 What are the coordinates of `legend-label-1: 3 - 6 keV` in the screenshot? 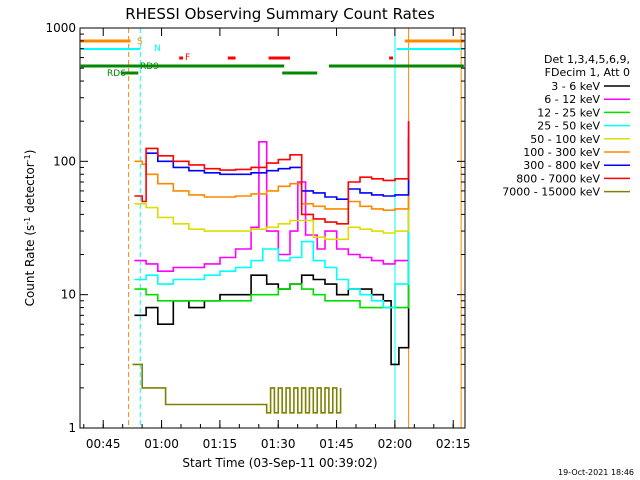 It's located at (575, 86).